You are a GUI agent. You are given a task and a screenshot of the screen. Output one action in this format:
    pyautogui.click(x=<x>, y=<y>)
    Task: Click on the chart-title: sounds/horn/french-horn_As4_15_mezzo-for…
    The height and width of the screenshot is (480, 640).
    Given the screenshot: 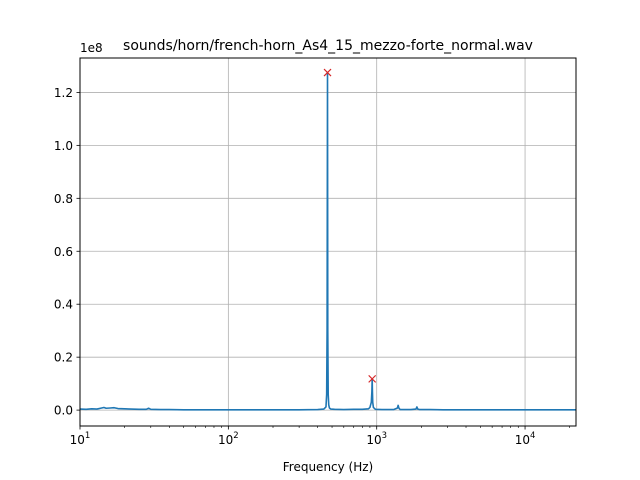 What is the action you would take?
    pyautogui.click(x=328, y=46)
    